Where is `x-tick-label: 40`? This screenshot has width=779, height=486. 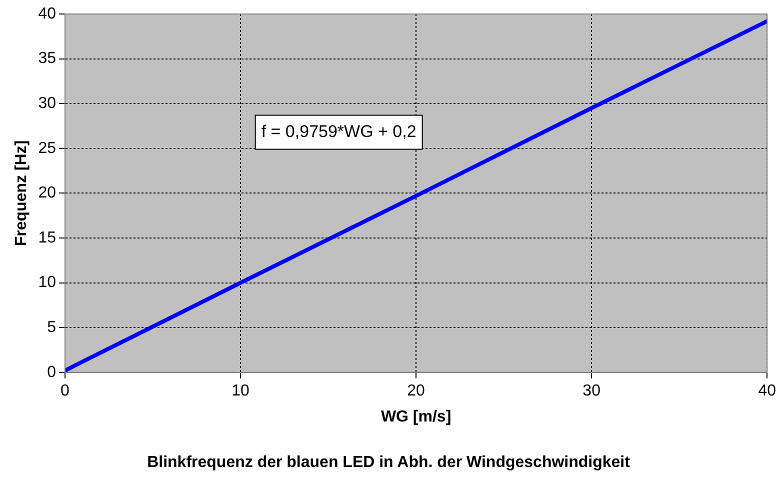
x-tick-label: 40 is located at coordinates (767, 391).